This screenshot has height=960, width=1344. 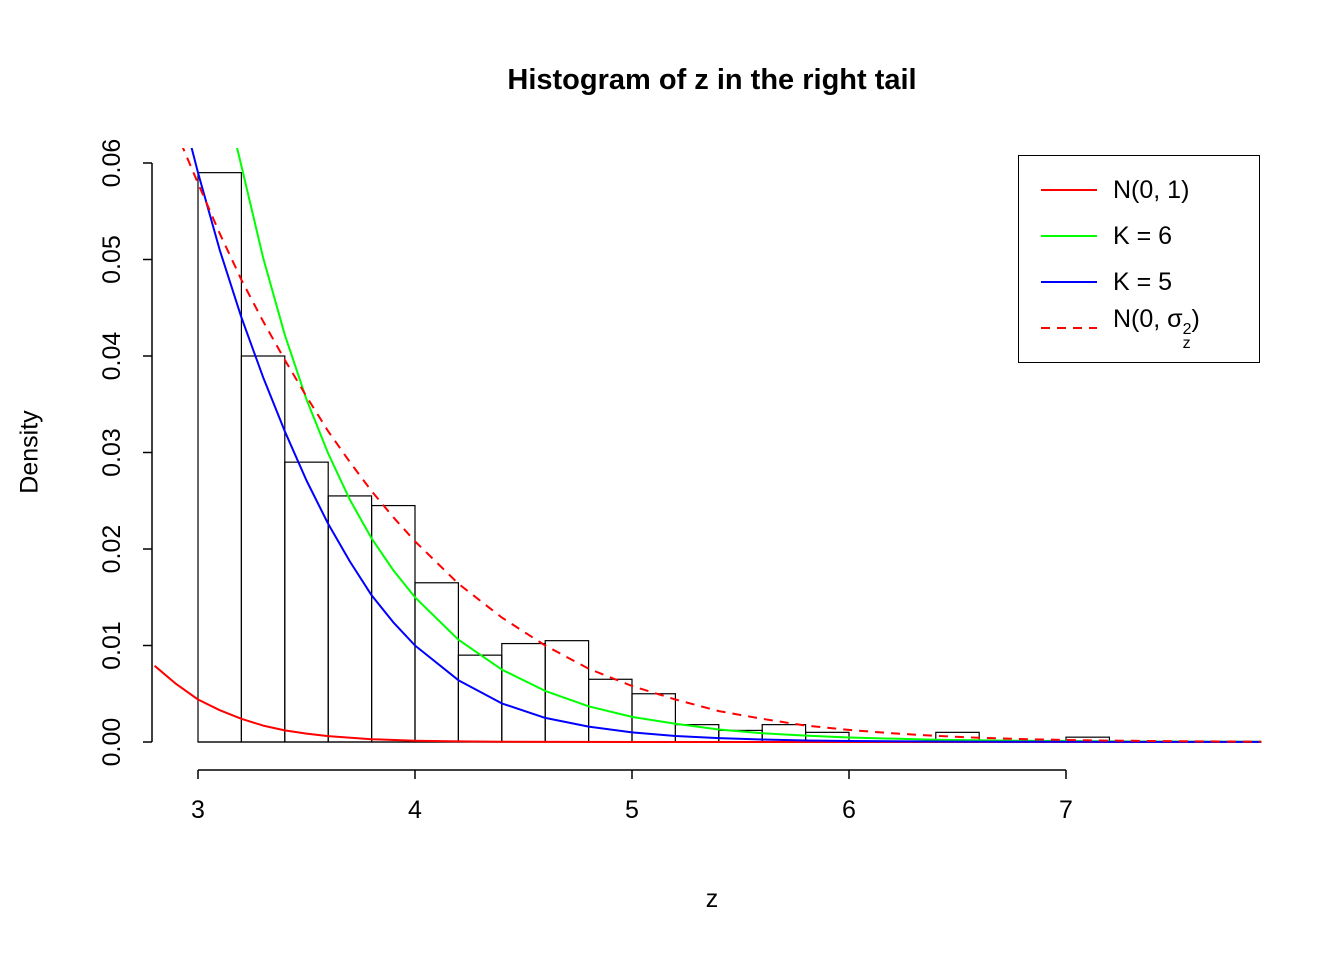 What do you see at coordinates (29, 452) in the screenshot?
I see `y-axis-label: Density` at bounding box center [29, 452].